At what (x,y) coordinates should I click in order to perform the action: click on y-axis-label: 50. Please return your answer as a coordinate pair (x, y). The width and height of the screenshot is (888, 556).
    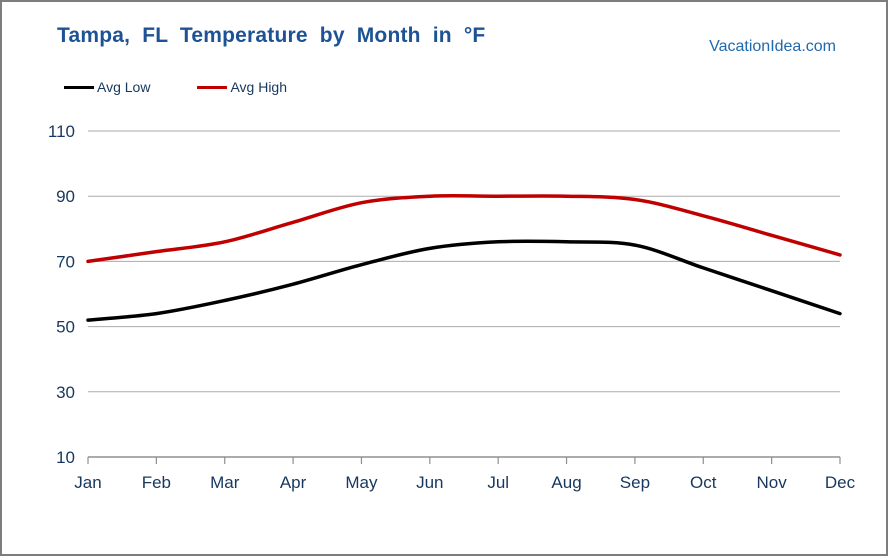
    Looking at the image, I should click on (65, 327).